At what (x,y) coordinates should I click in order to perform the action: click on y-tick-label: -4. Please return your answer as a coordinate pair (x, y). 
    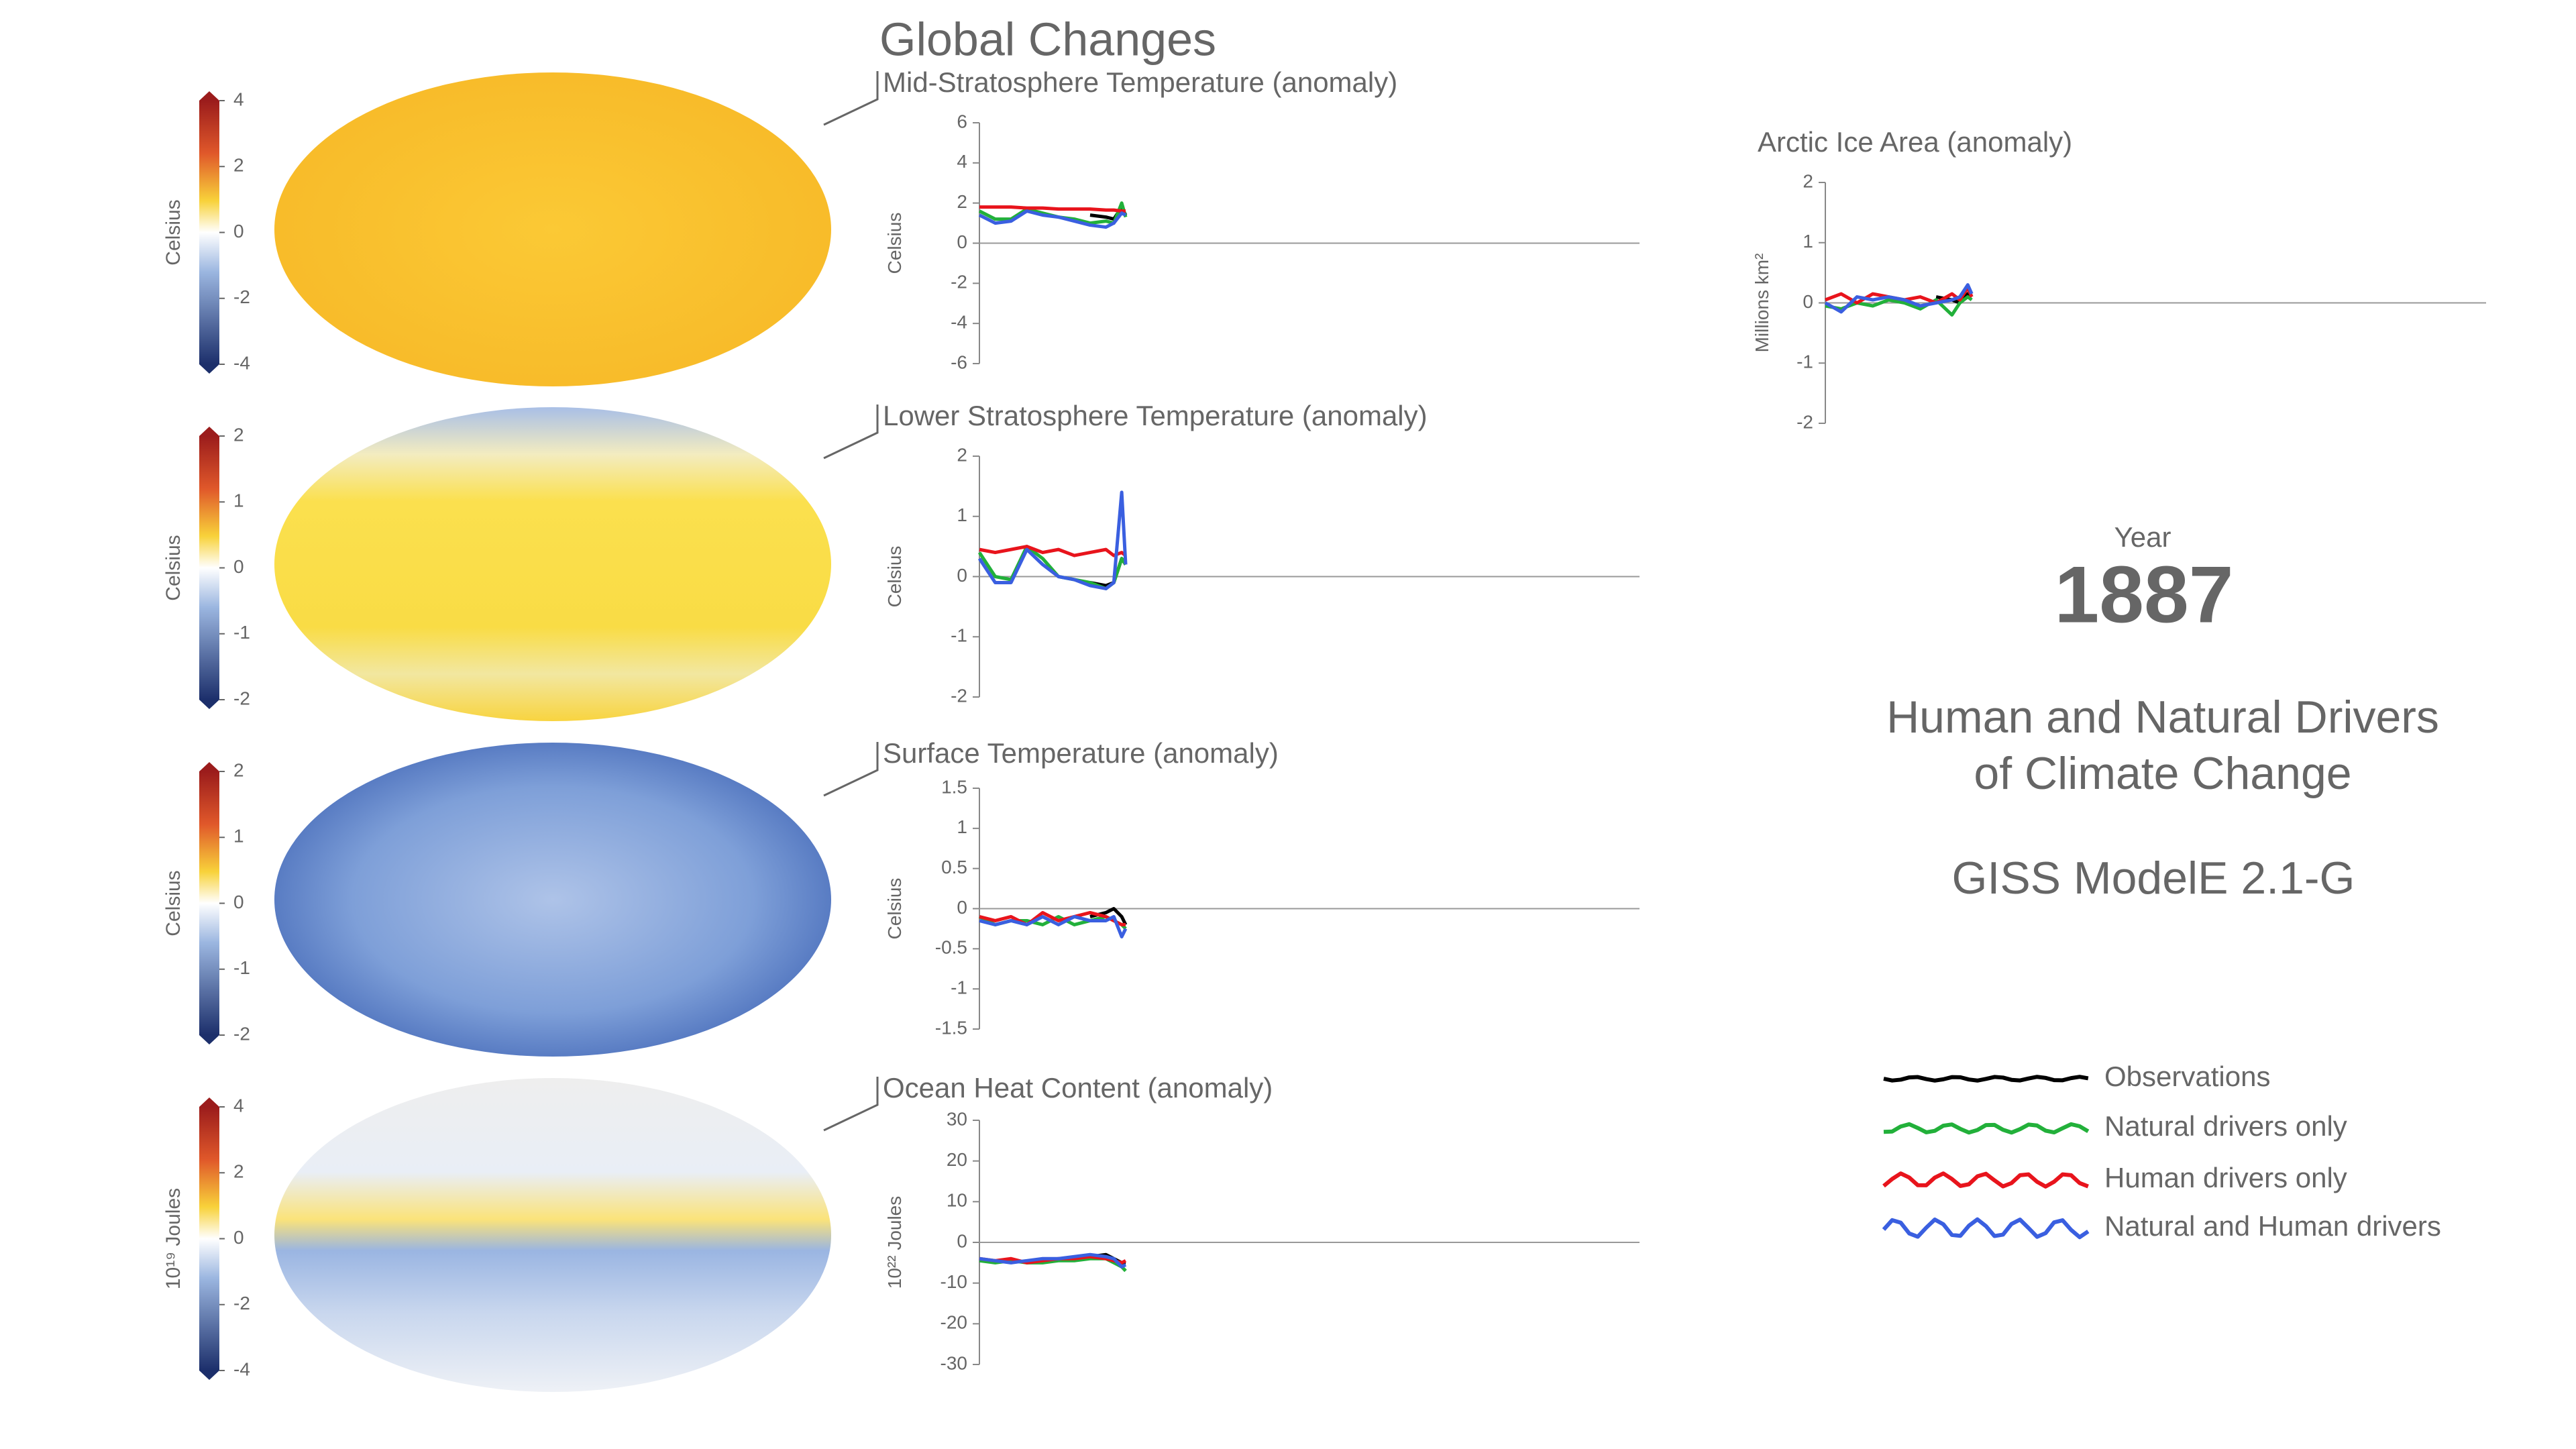
    Looking at the image, I should click on (959, 322).